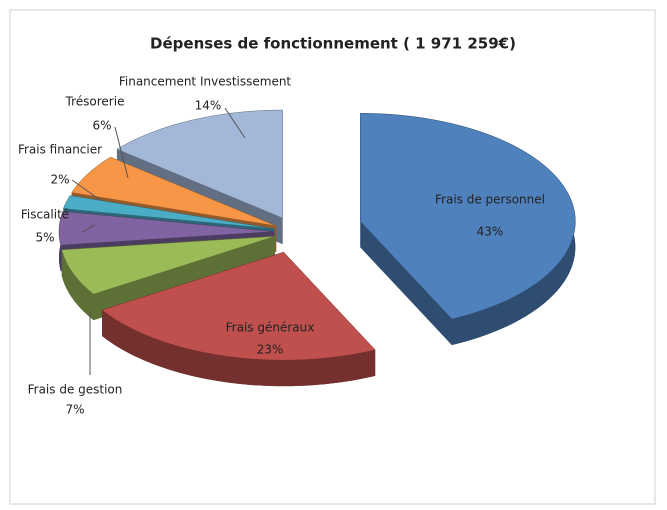  I want to click on slice-value-label: 2%, so click(59, 180).